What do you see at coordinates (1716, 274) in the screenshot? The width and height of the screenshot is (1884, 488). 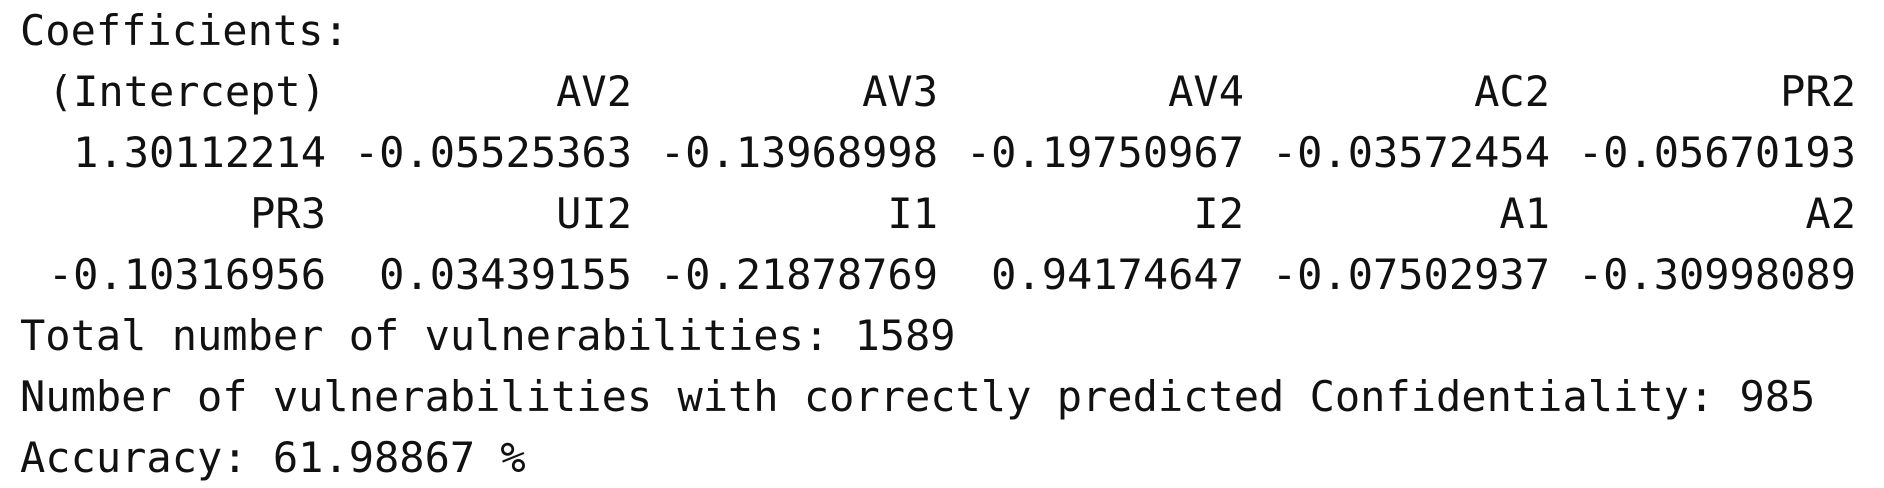 I see `coef-value: -0.30998089` at bounding box center [1716, 274].